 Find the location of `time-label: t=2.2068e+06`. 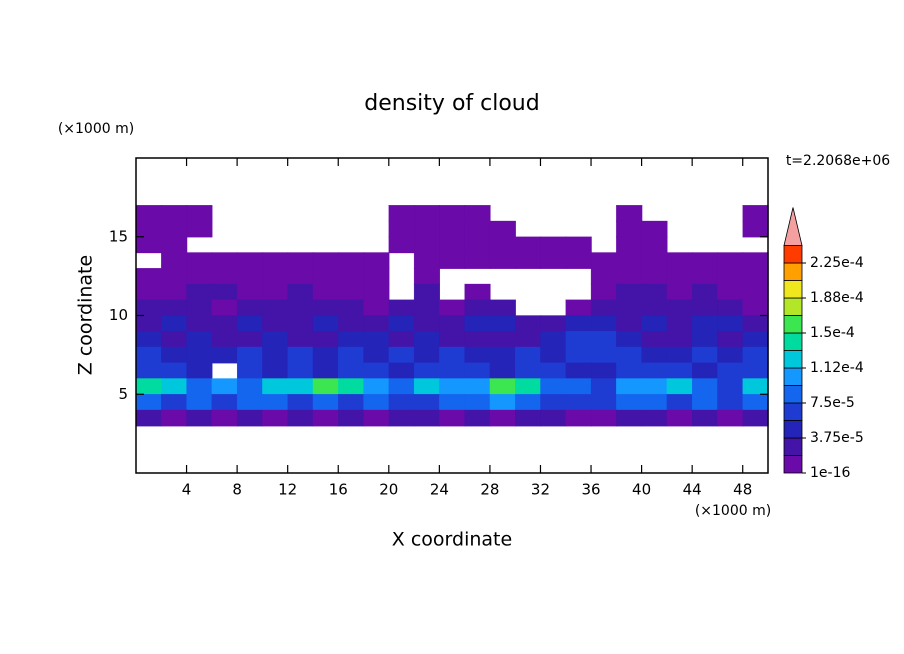

time-label: t=2.2068e+06 is located at coordinates (838, 161).